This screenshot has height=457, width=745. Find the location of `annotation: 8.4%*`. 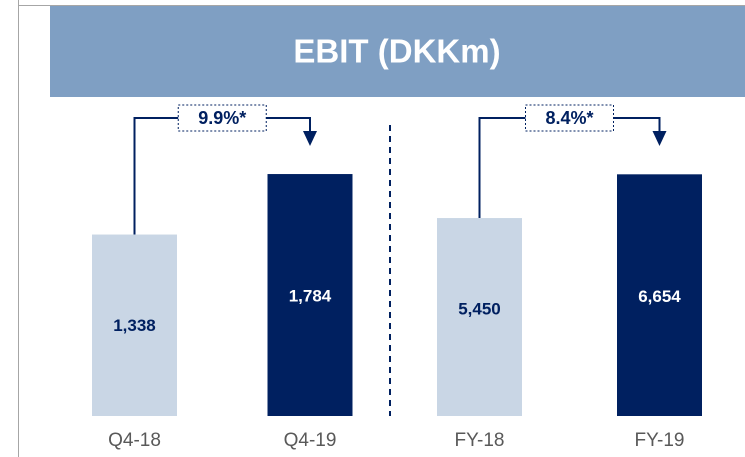

annotation: 8.4%* is located at coordinates (569, 118).